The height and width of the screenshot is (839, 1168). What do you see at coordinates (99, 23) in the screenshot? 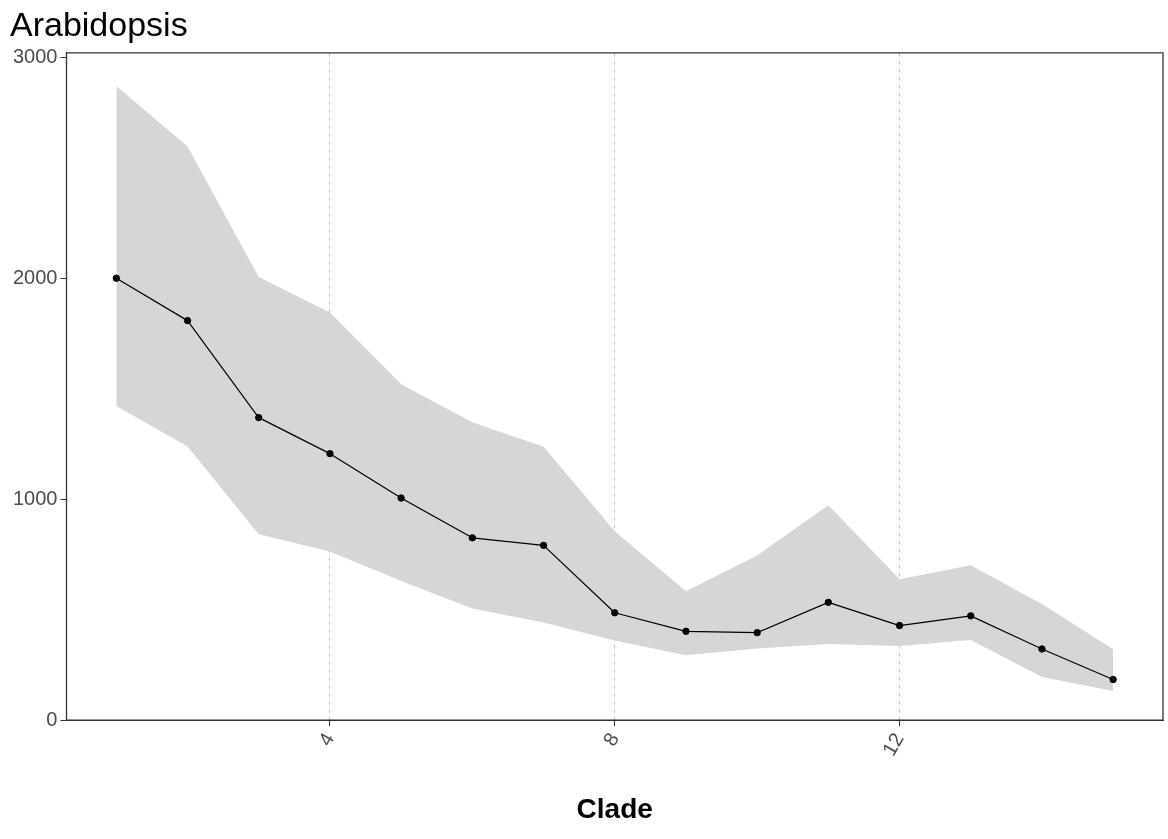
I see `chart-title: Arabidopsis` at bounding box center [99, 23].